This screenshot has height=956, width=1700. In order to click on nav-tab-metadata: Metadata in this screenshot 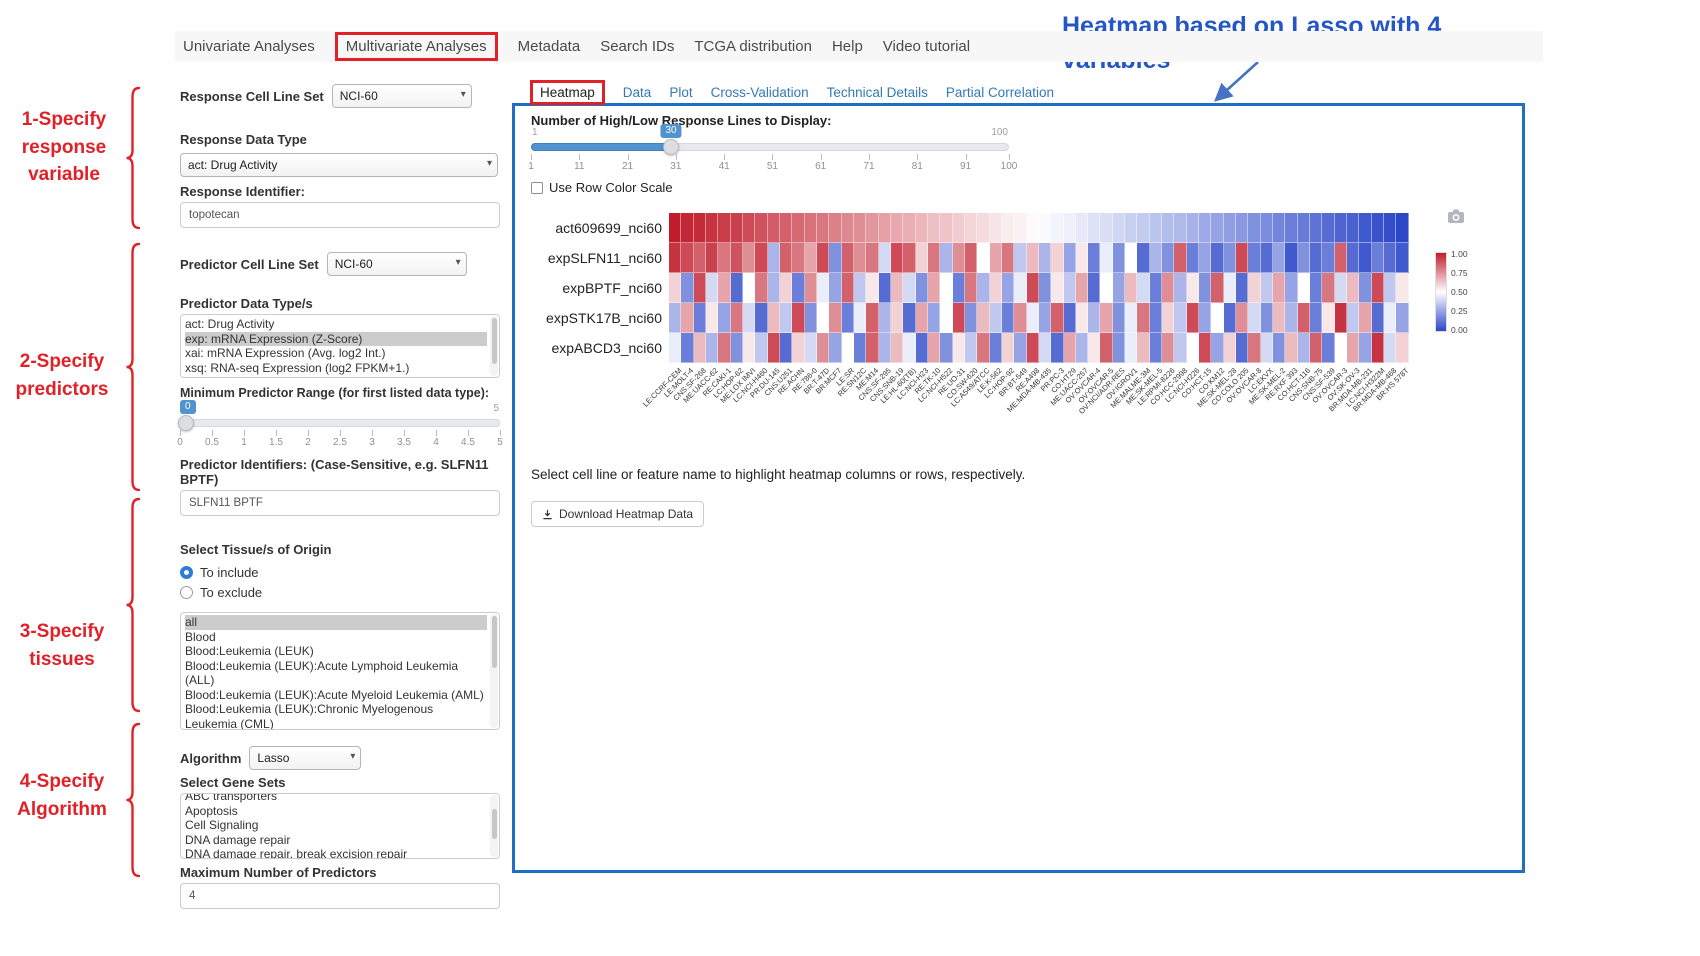, I will do `click(549, 46)`.